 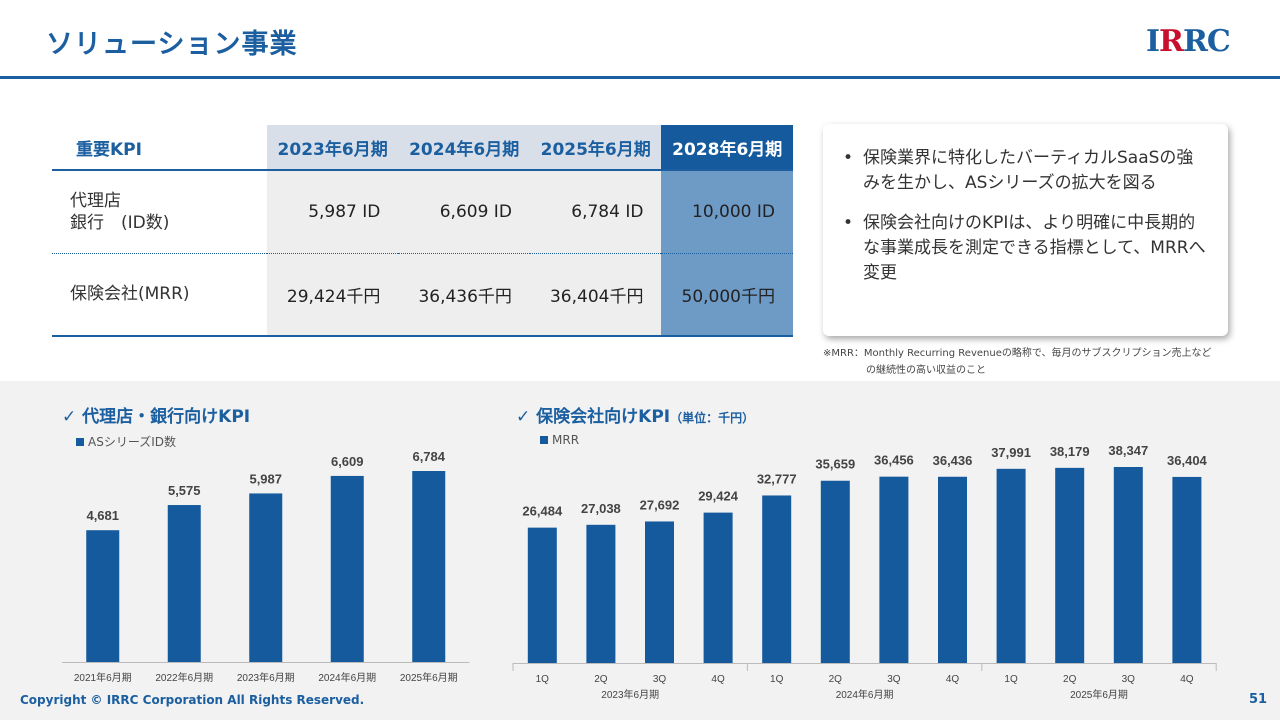 I want to click on kpi-col-2025: 2025年6月期, so click(x=595, y=147).